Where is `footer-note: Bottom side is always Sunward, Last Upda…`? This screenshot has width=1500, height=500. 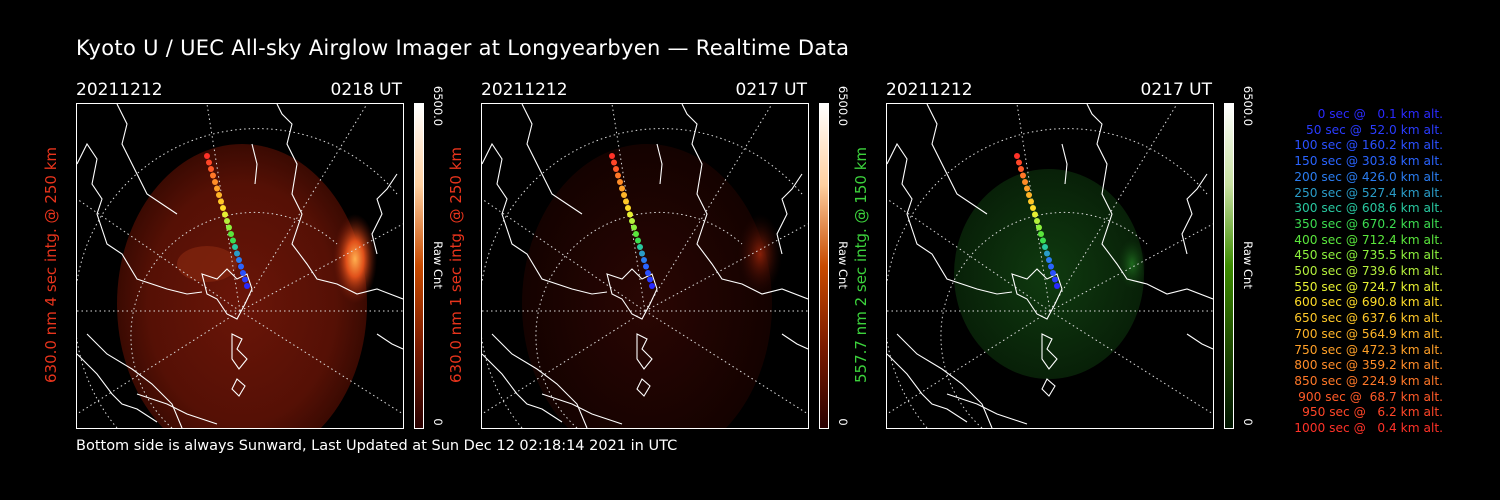
footer-note: Bottom side is always Sunward, Last Upda… is located at coordinates (377, 446).